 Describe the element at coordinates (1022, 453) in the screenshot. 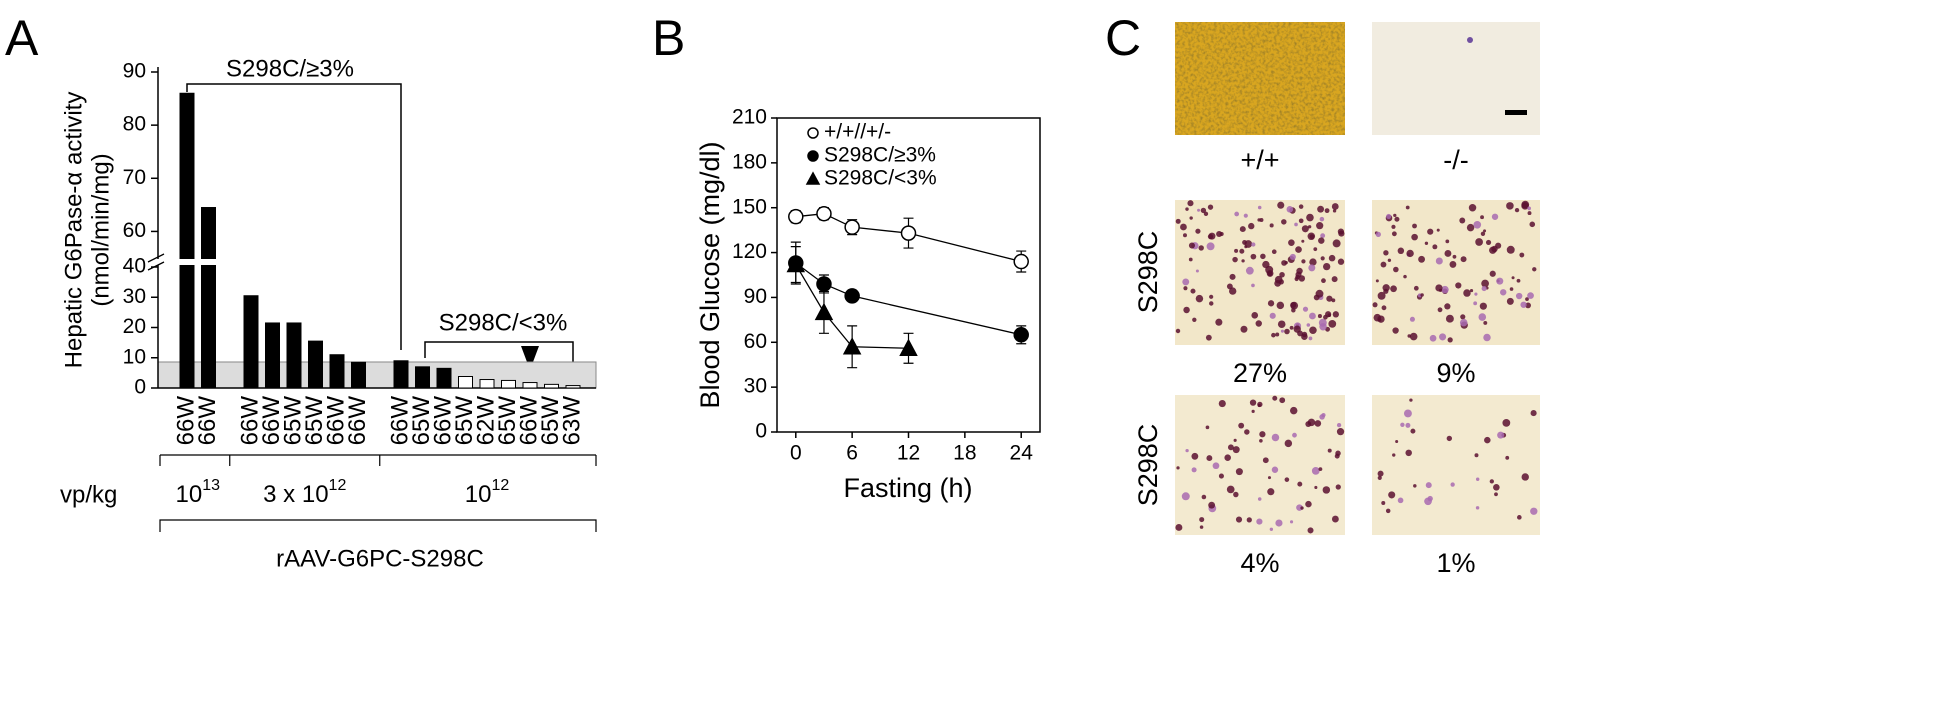

I see `x-tick-label: 24` at that location.